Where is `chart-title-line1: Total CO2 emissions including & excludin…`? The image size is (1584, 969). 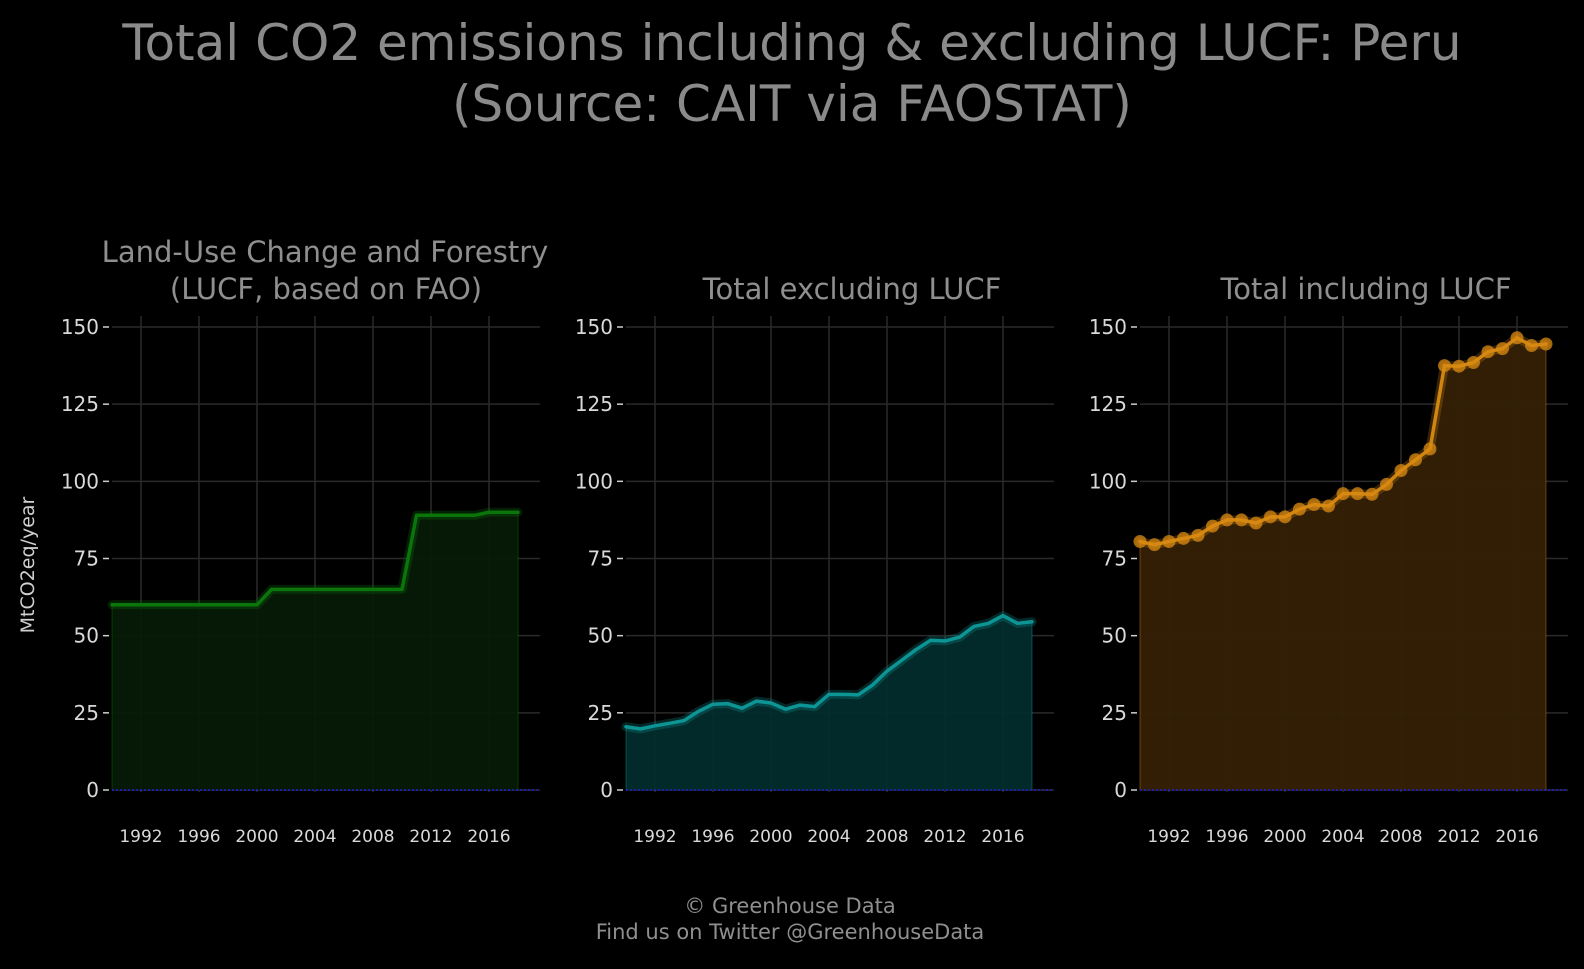
chart-title-line1: Total CO2 emissions including & excludin… is located at coordinates (791, 43).